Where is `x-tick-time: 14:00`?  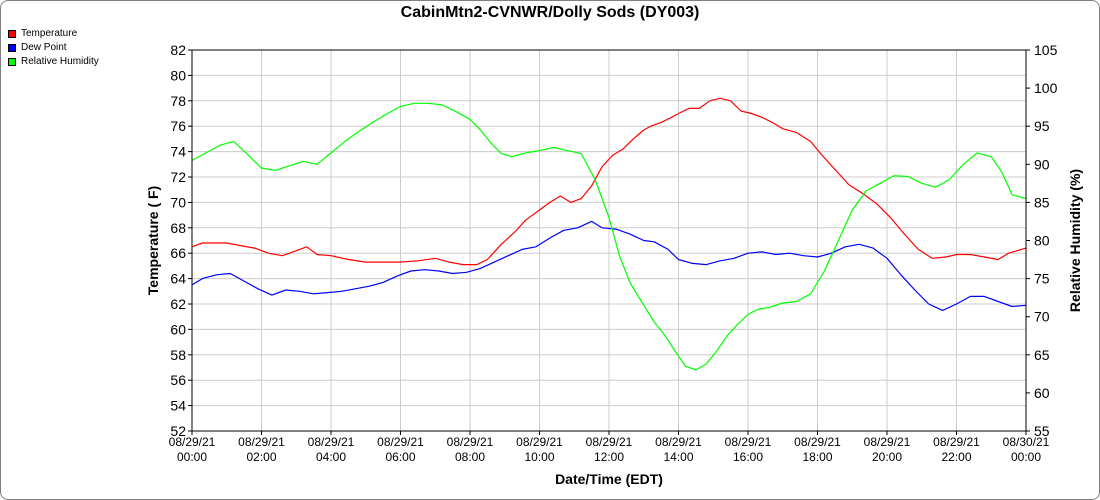
x-tick-time: 14:00 is located at coordinates (678, 457).